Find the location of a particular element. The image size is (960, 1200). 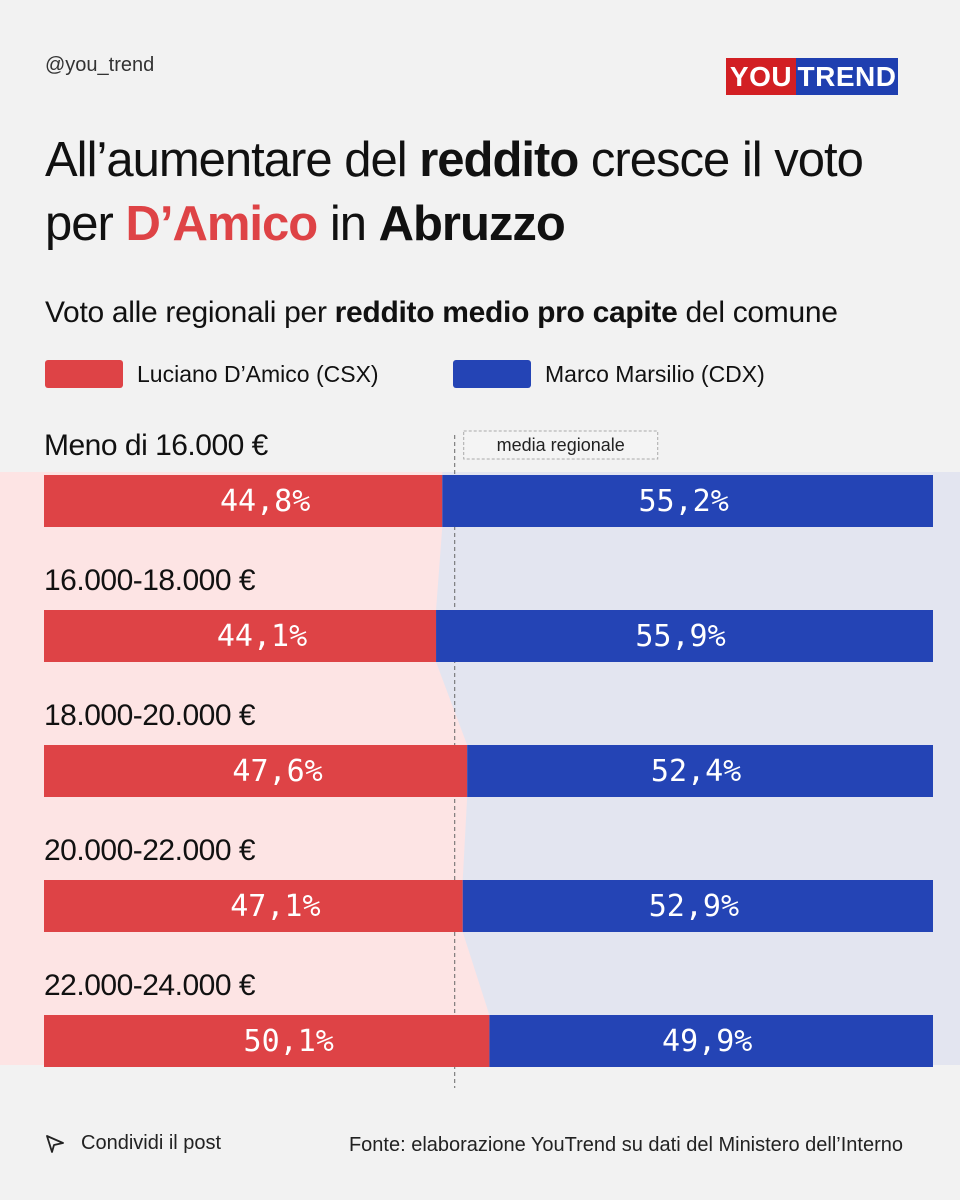

data-label-cdx: 55,2% is located at coordinates (683, 501).